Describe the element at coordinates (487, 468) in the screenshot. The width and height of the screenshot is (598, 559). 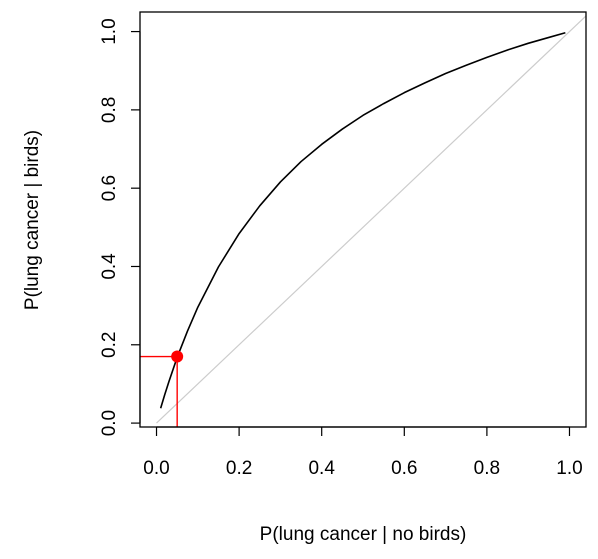
I see `x-tick-label: 0.8` at that location.